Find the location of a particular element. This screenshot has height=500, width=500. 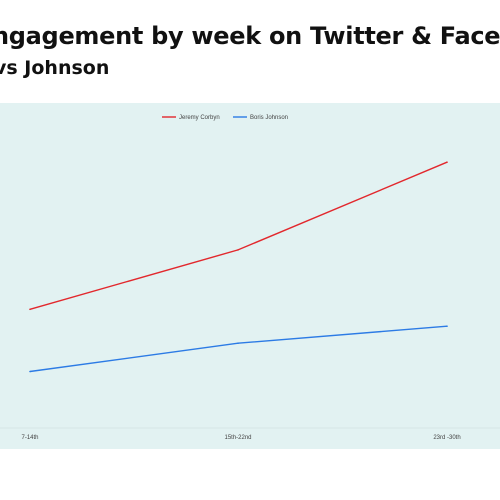

legend: Jeremy Corbyn Boris Johnson is located at coordinates (225, 118).